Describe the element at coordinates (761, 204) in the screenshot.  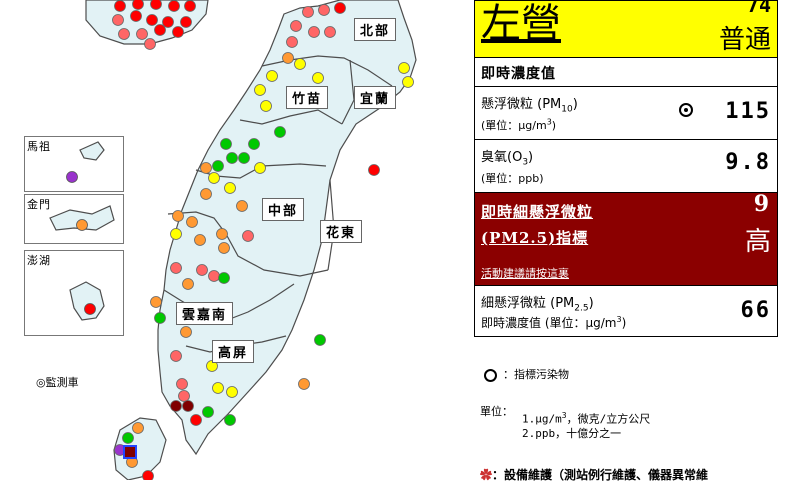
I see `pm25-index-value: 9` at that location.